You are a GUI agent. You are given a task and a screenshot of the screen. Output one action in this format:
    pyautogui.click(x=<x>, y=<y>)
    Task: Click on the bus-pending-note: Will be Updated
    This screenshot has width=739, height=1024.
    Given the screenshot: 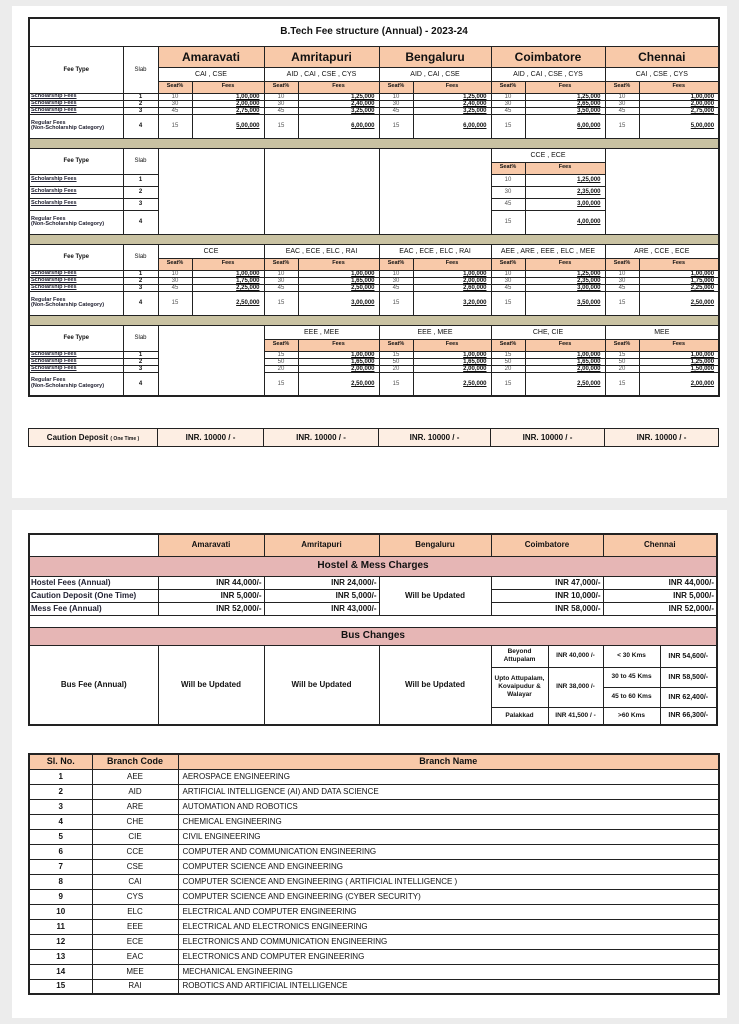 What is the action you would take?
    pyautogui.click(x=321, y=685)
    